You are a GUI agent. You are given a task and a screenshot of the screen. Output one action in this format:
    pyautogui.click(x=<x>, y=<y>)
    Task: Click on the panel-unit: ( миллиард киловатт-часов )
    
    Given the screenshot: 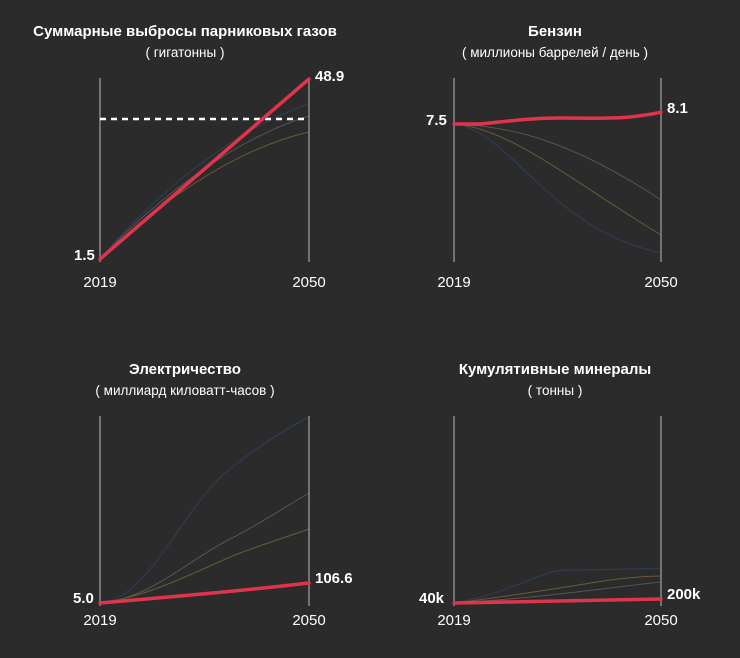 What is the action you would take?
    pyautogui.click(x=185, y=390)
    